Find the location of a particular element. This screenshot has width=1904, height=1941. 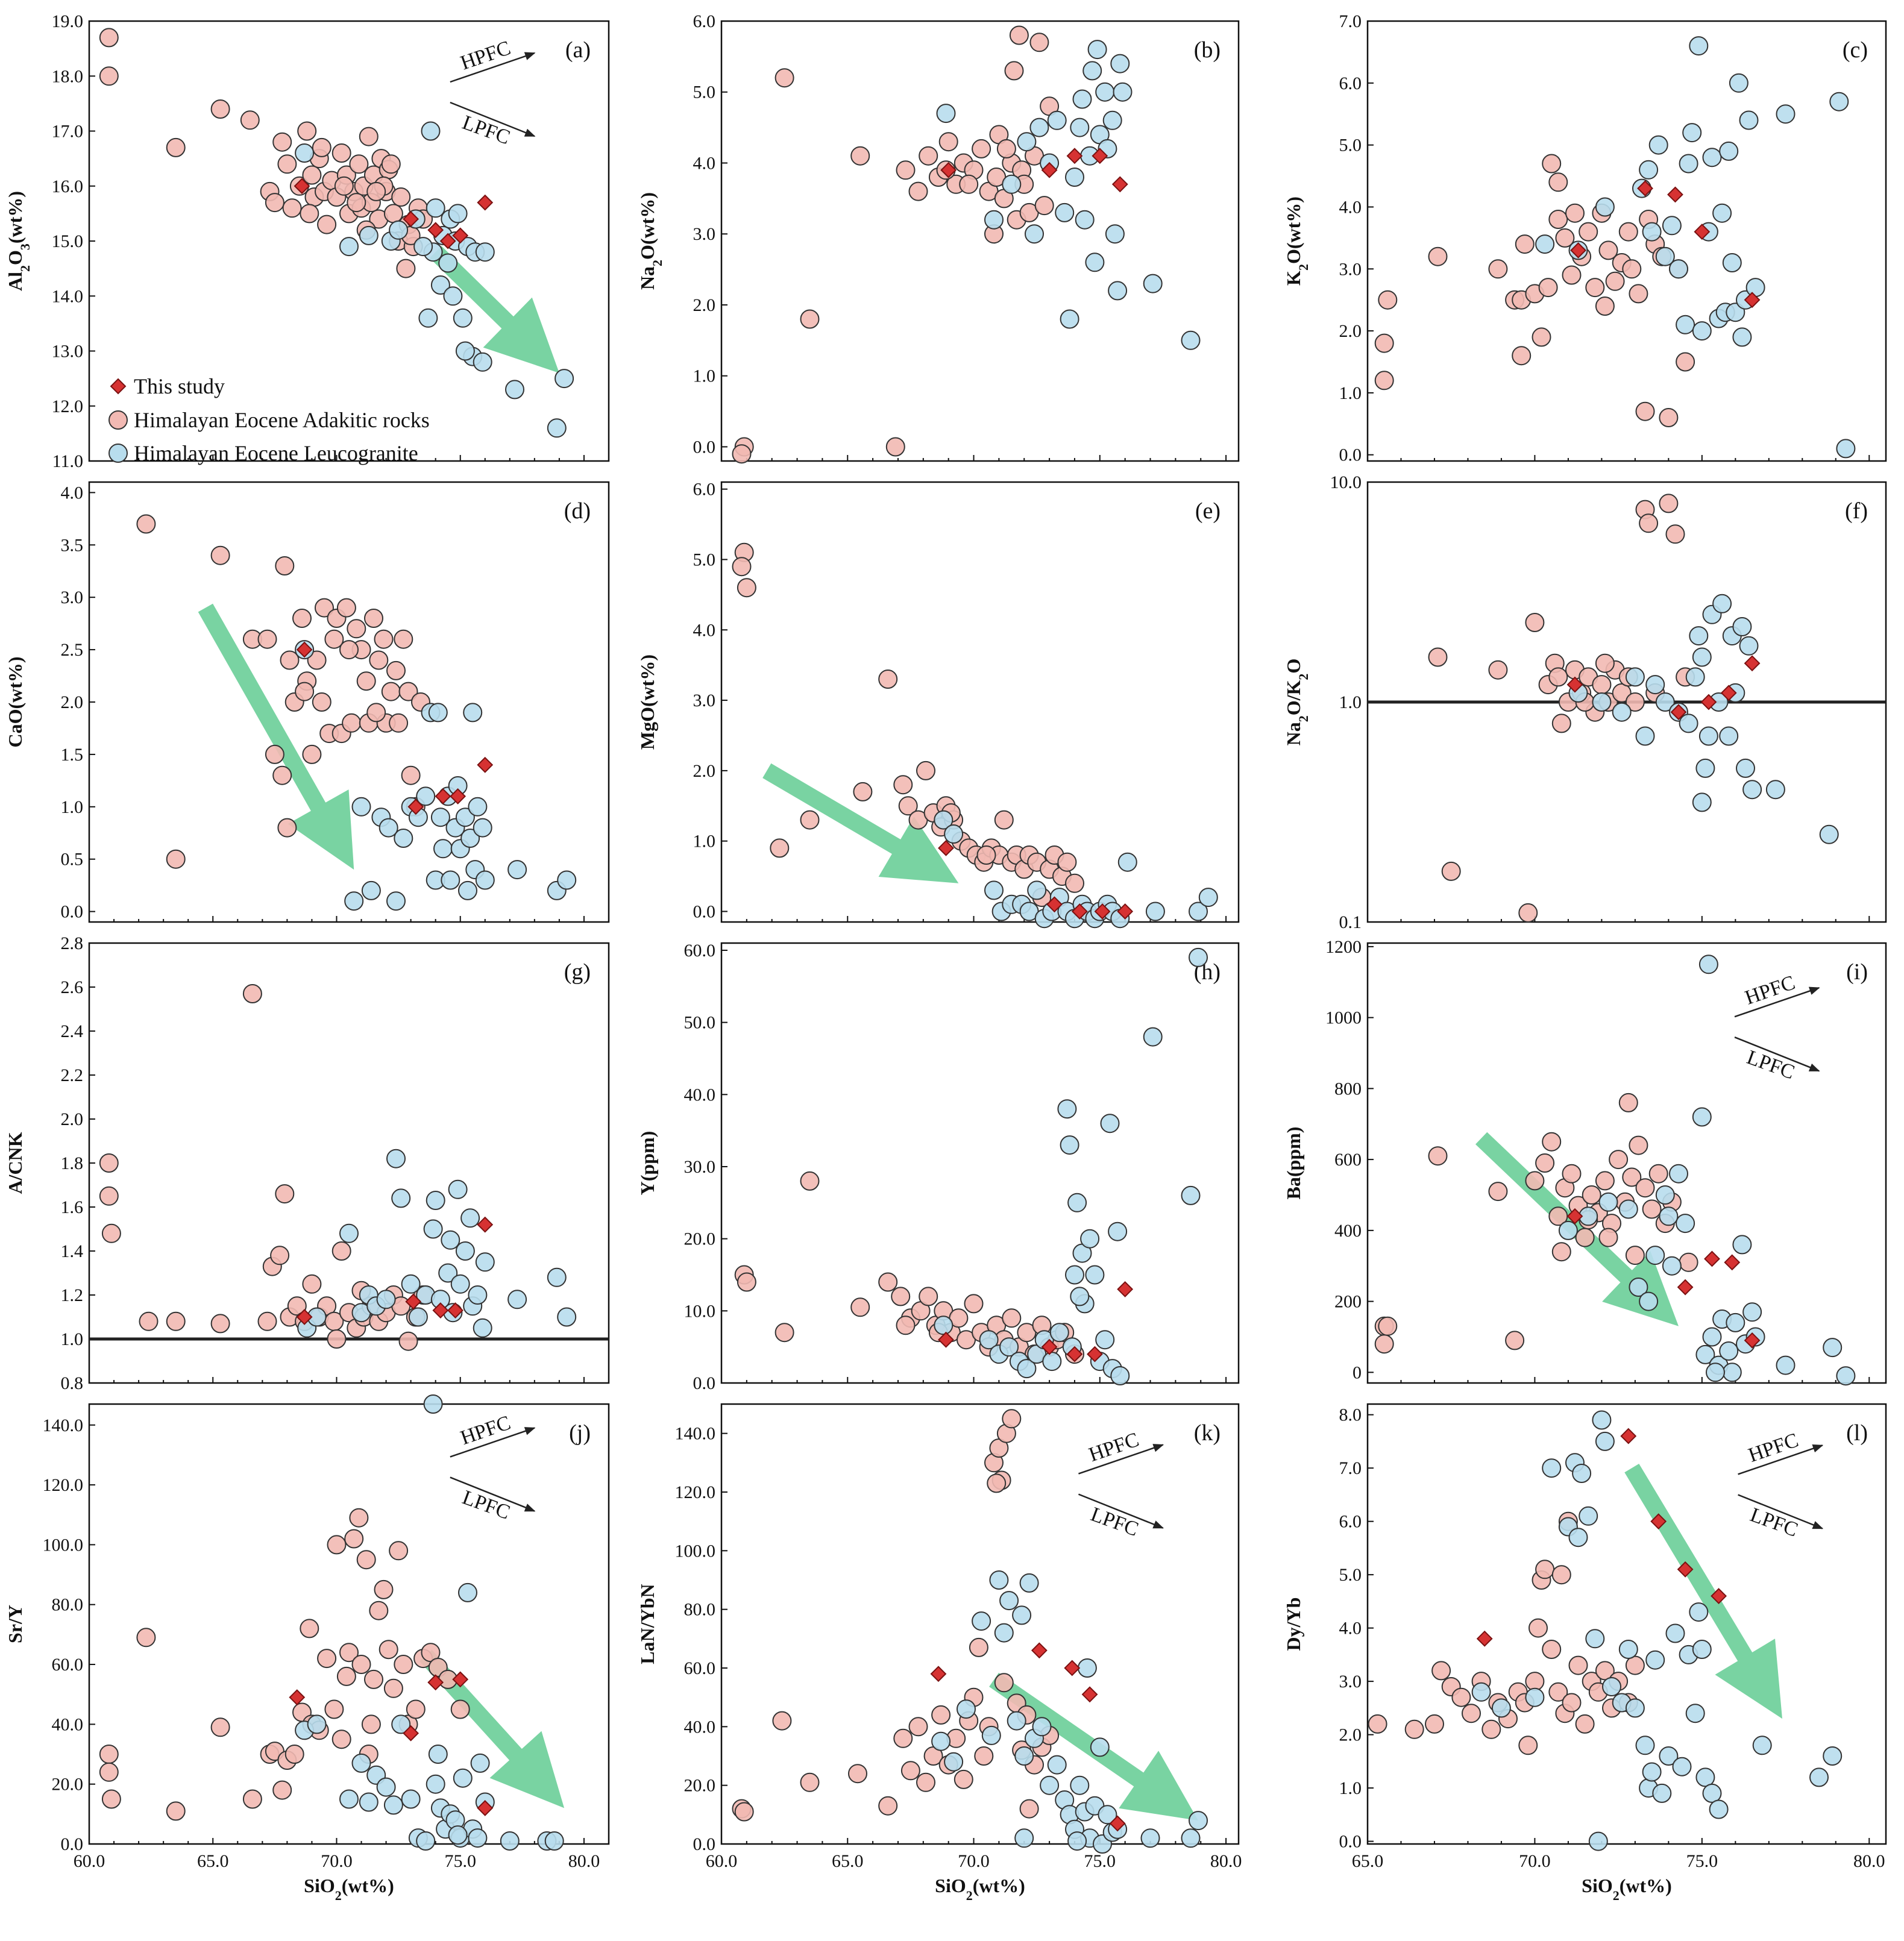

y-tick-label: 0 is located at coordinates (1357, 1372).